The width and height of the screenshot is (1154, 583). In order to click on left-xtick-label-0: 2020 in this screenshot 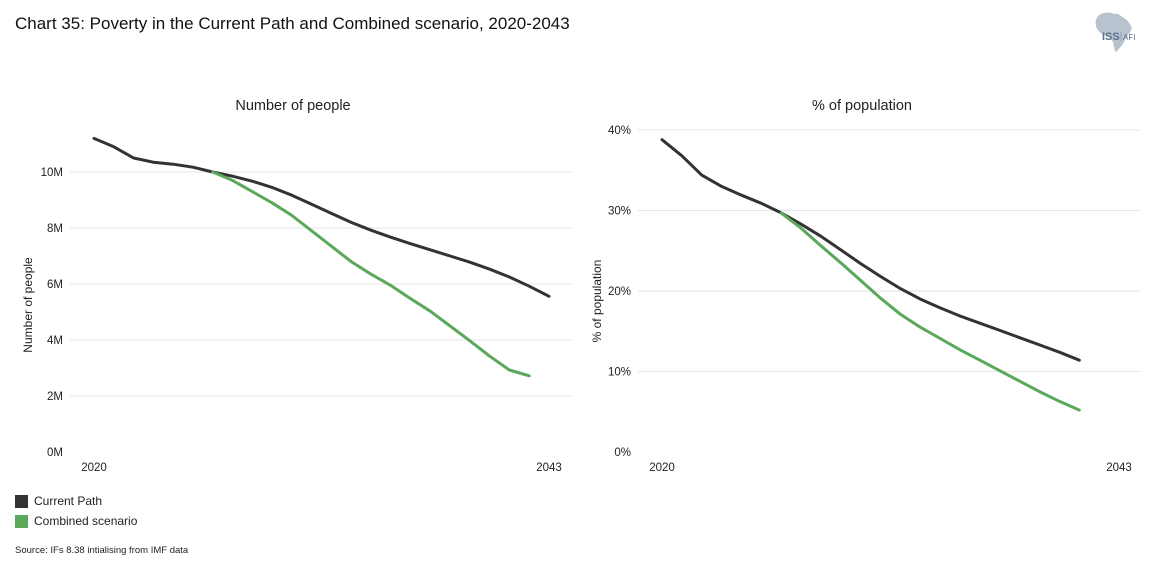, I will do `click(94, 468)`.